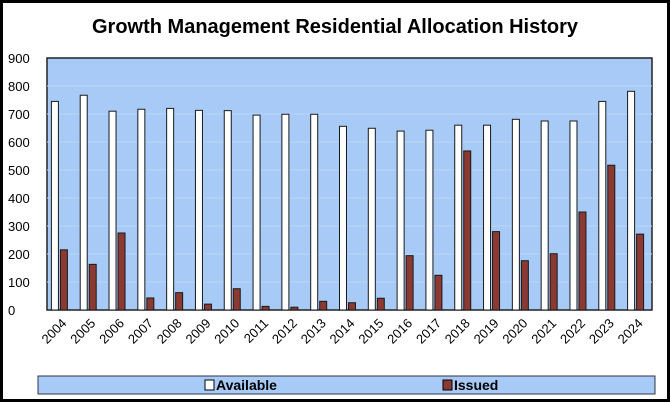 This screenshot has height=402, width=670. What do you see at coordinates (438, 292) in the screenshot?
I see `bar-issued-2017` at bounding box center [438, 292].